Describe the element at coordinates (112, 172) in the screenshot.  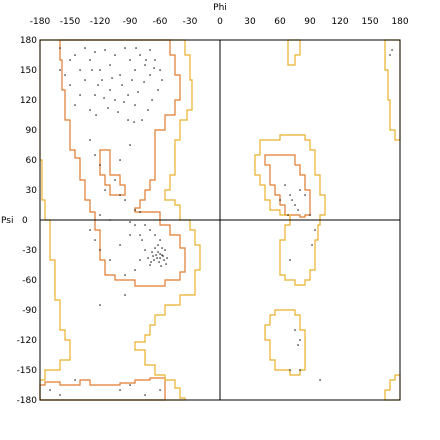
I see `core-region-outline` at that location.